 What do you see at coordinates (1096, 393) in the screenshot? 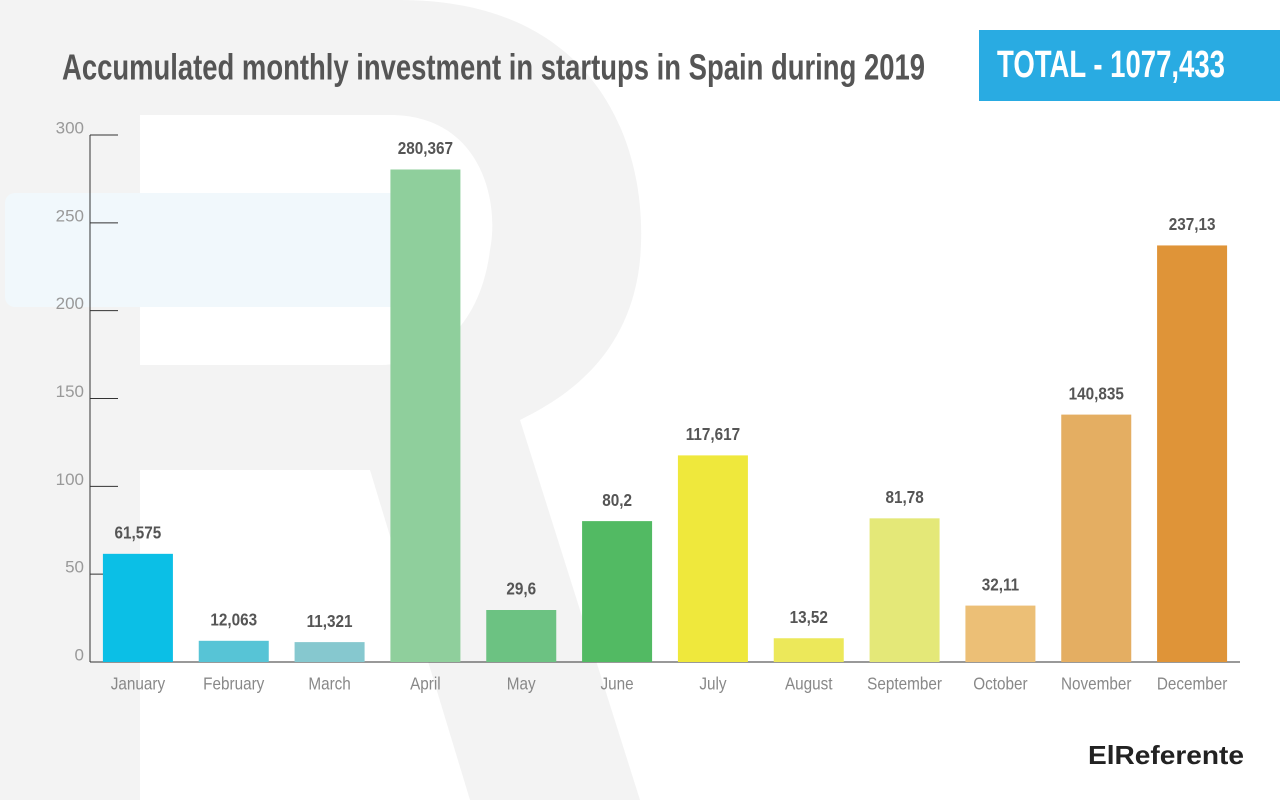
I see `value-label: 140,835` at bounding box center [1096, 393].